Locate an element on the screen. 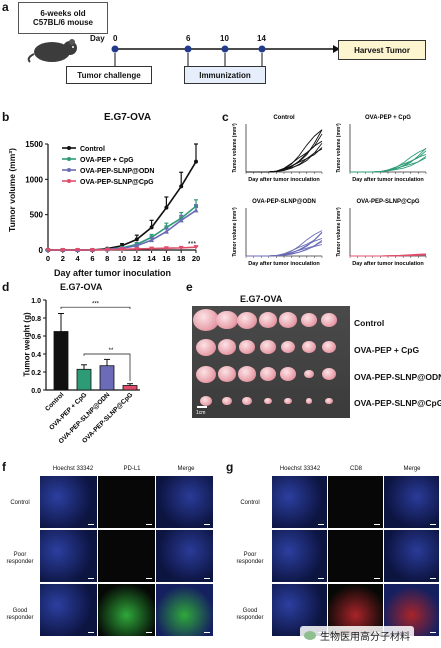 The width and height of the screenshot is (441, 648). x-tick-label: 0 is located at coordinates (48, 258).